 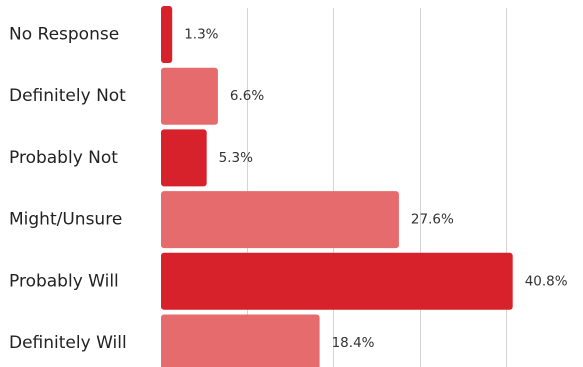 I want to click on category-label-might-unsure: Might/Unsure, so click(x=65, y=220).